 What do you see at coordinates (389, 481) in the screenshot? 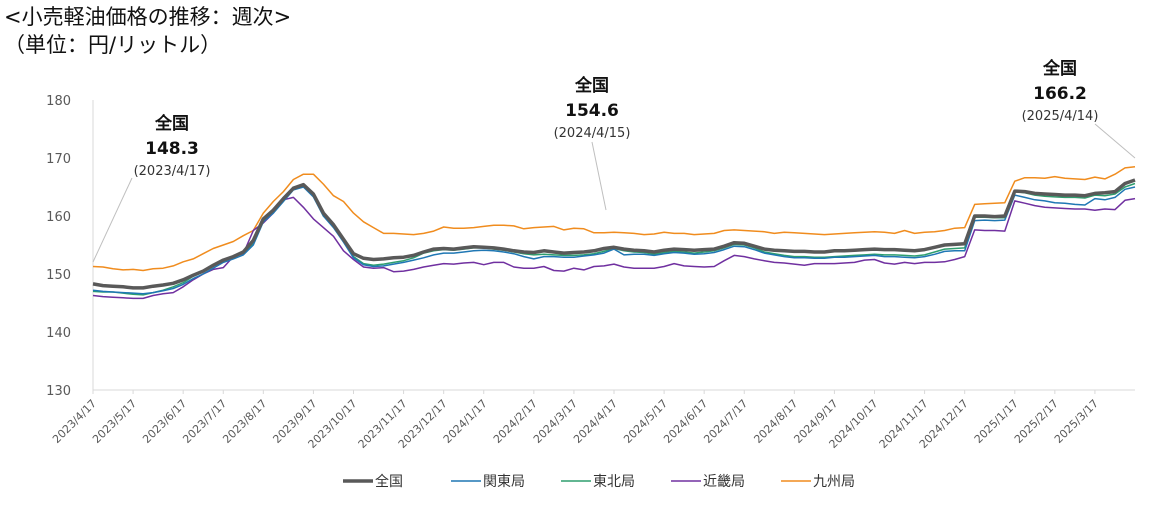
I see `legend-label: 全国` at bounding box center [389, 481].